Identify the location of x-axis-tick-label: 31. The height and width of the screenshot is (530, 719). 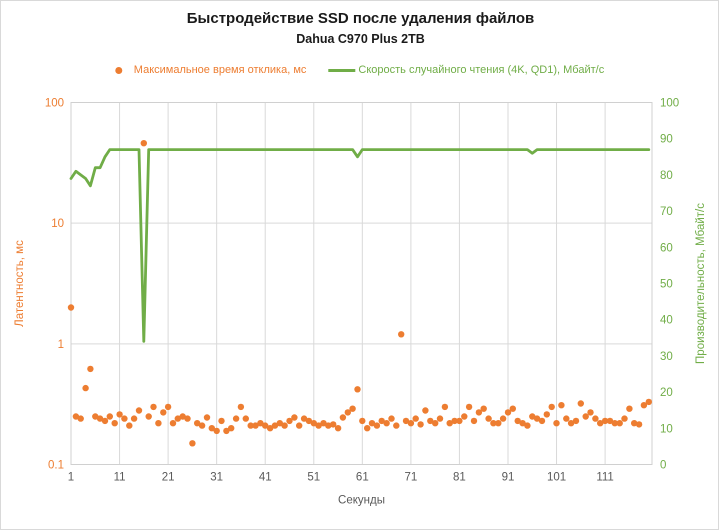
(216, 478).